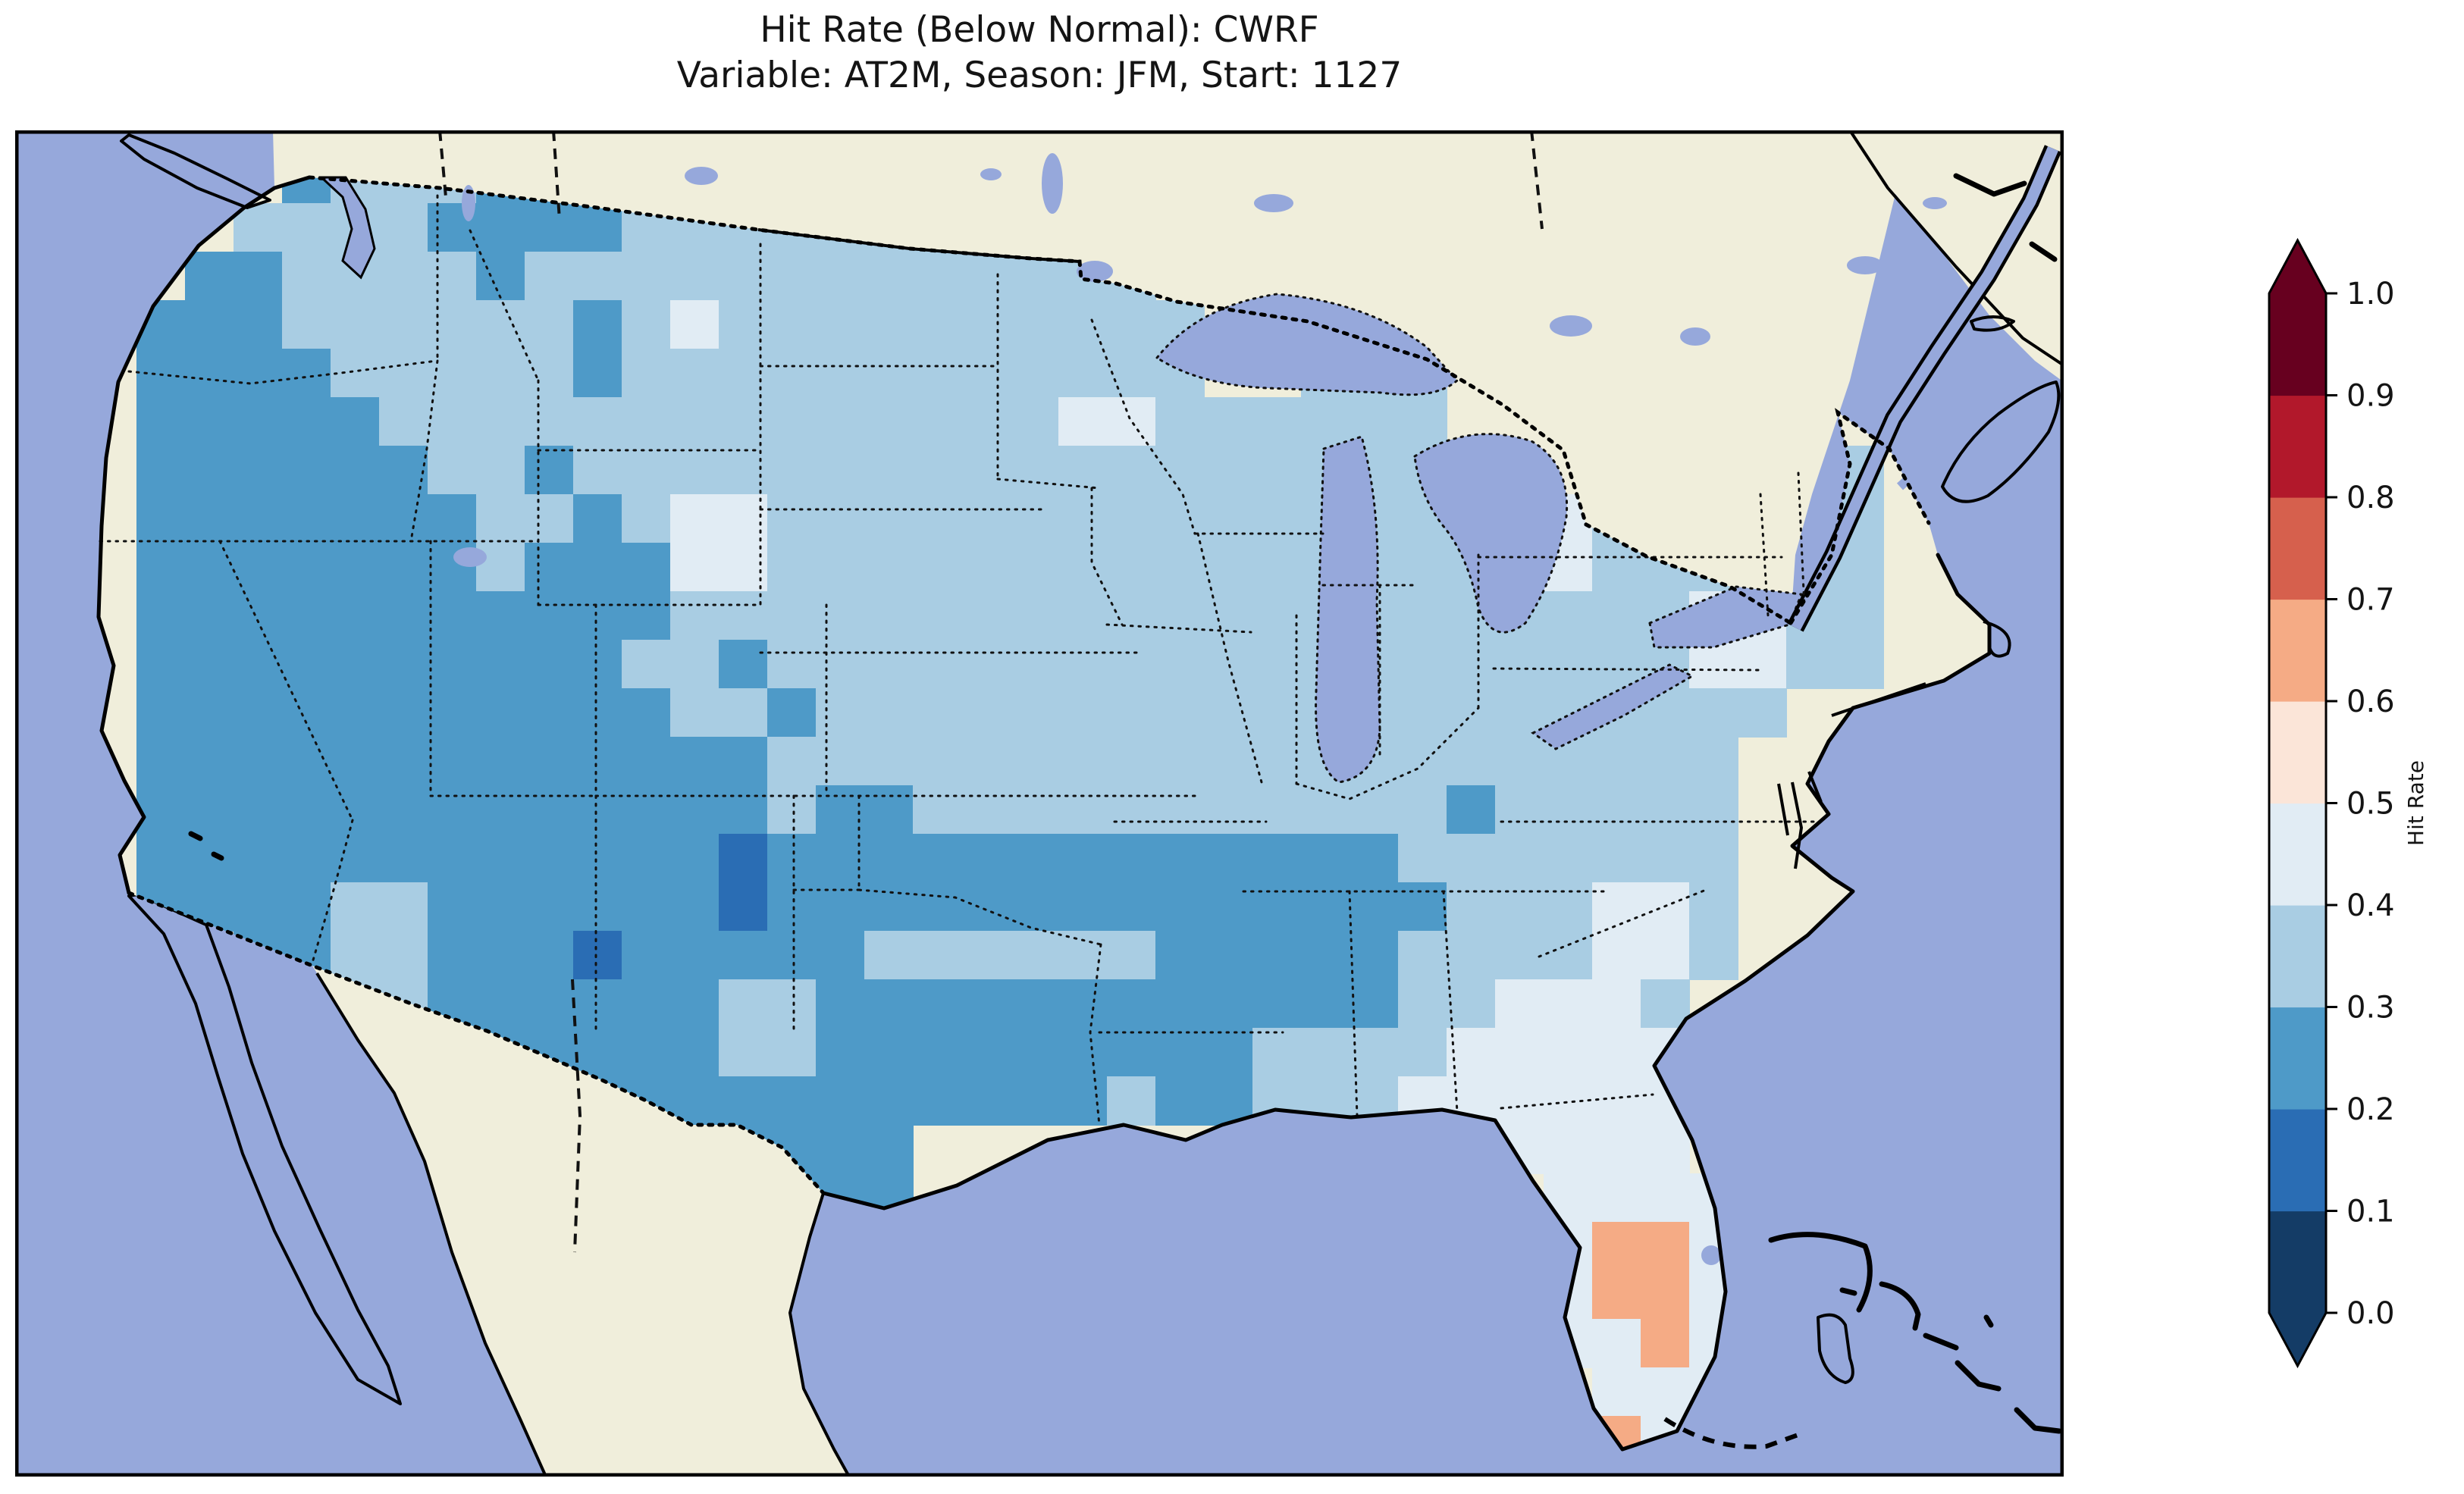  I want to click on colorbar-tick-label: 0.2, so click(2370, 1109).